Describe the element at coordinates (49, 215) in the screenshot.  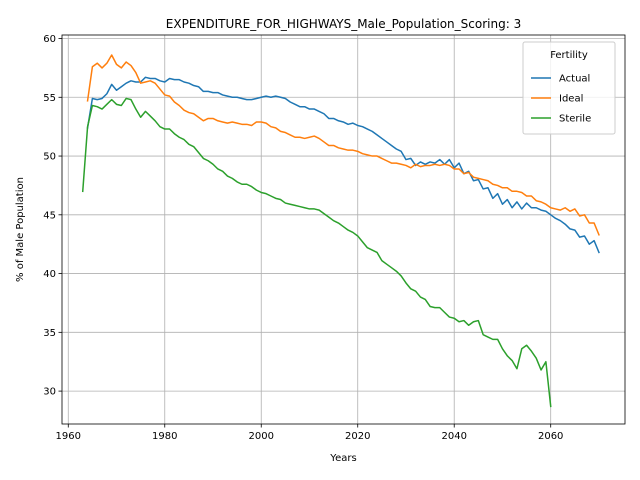
I see `y-tick-label: 45` at that location.